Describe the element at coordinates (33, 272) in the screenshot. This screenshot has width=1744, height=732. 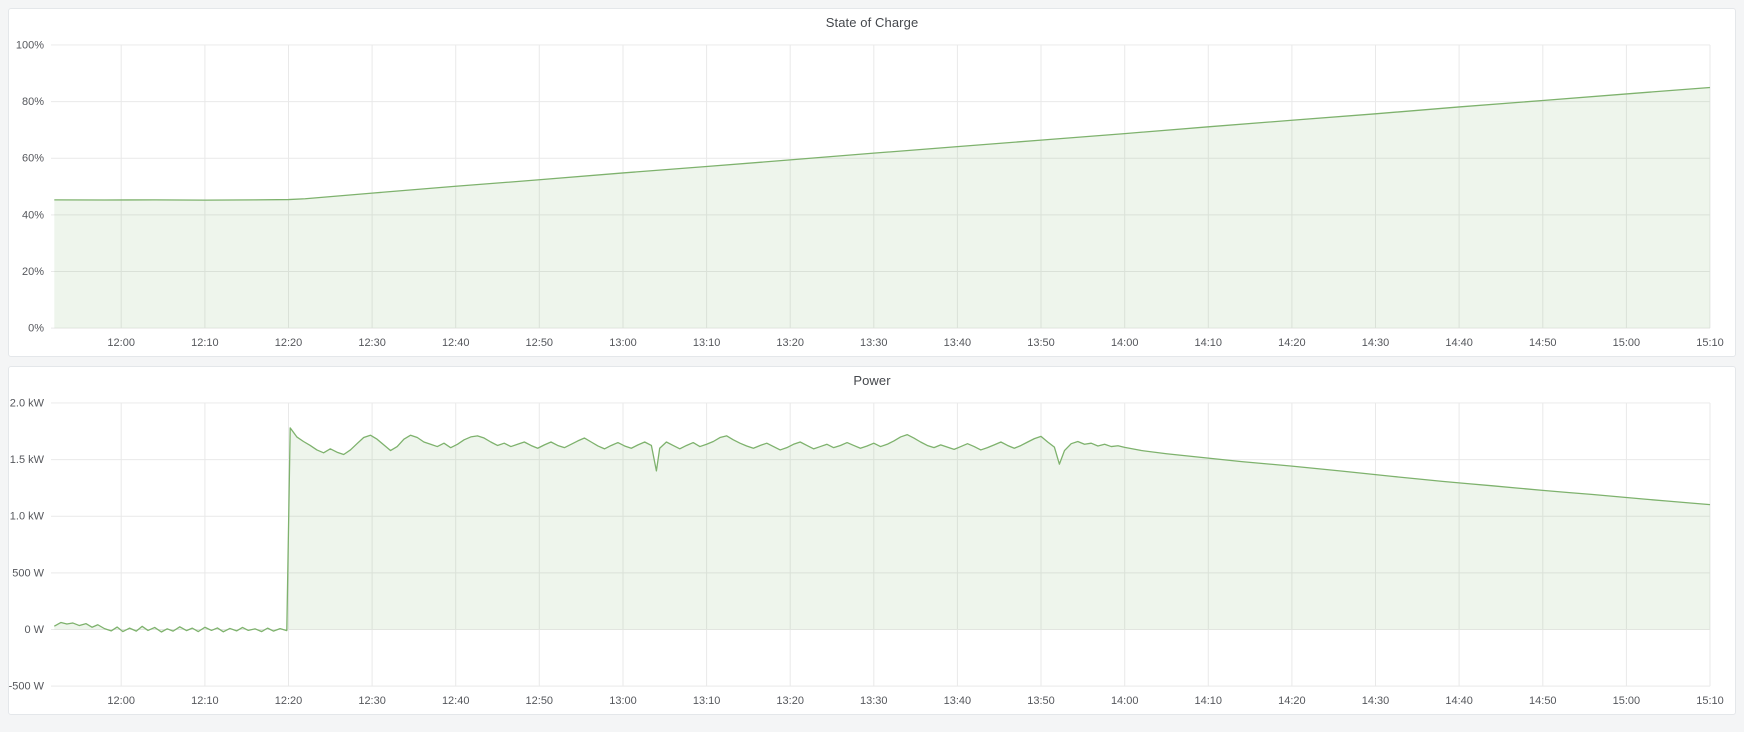
I see `y-tick-label: 20%` at that location.